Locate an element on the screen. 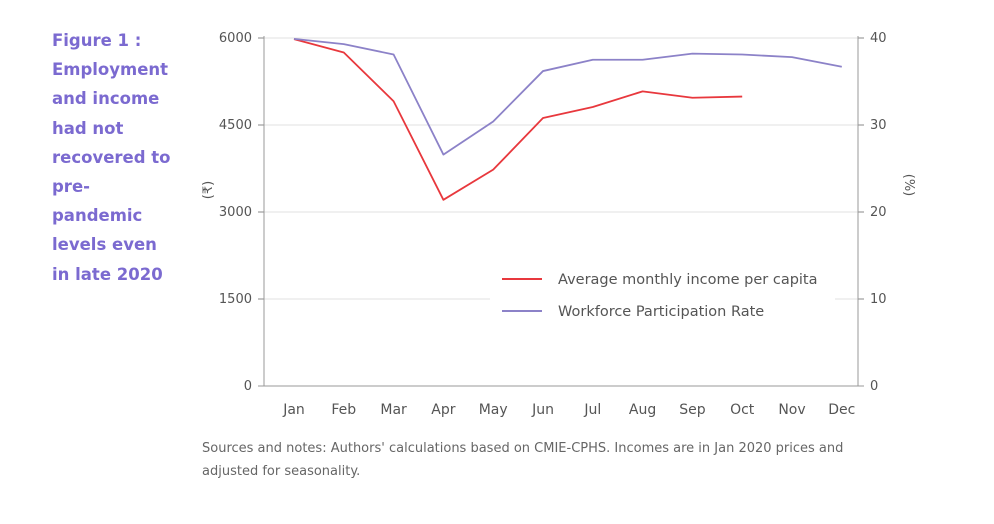 The height and width of the screenshot is (524, 994). caption-line: pre- is located at coordinates (71, 187).